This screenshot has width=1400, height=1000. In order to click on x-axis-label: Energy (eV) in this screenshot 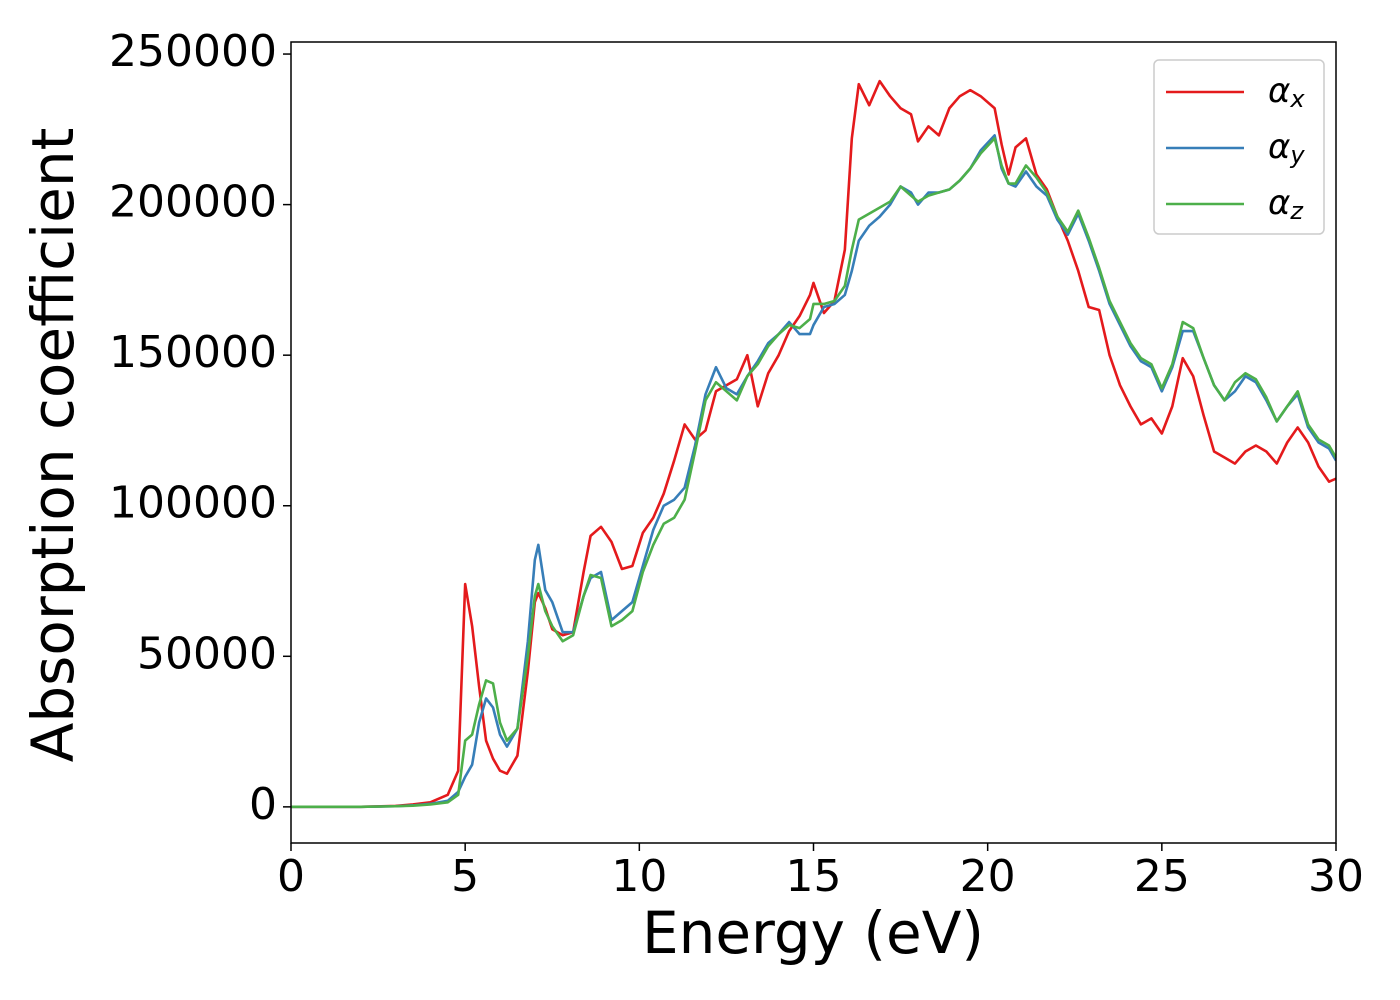, I will do `click(813, 933)`.